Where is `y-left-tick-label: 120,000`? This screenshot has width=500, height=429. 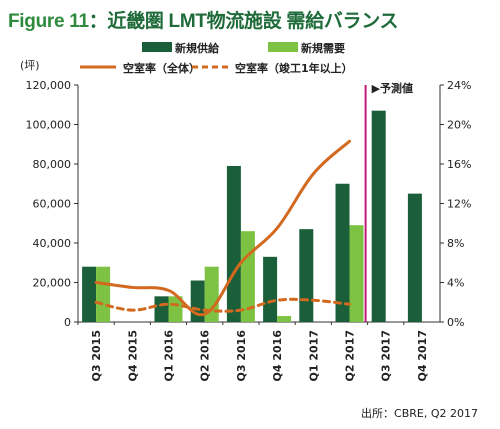
y-left-tick-label: 120,000 is located at coordinates (49, 85).